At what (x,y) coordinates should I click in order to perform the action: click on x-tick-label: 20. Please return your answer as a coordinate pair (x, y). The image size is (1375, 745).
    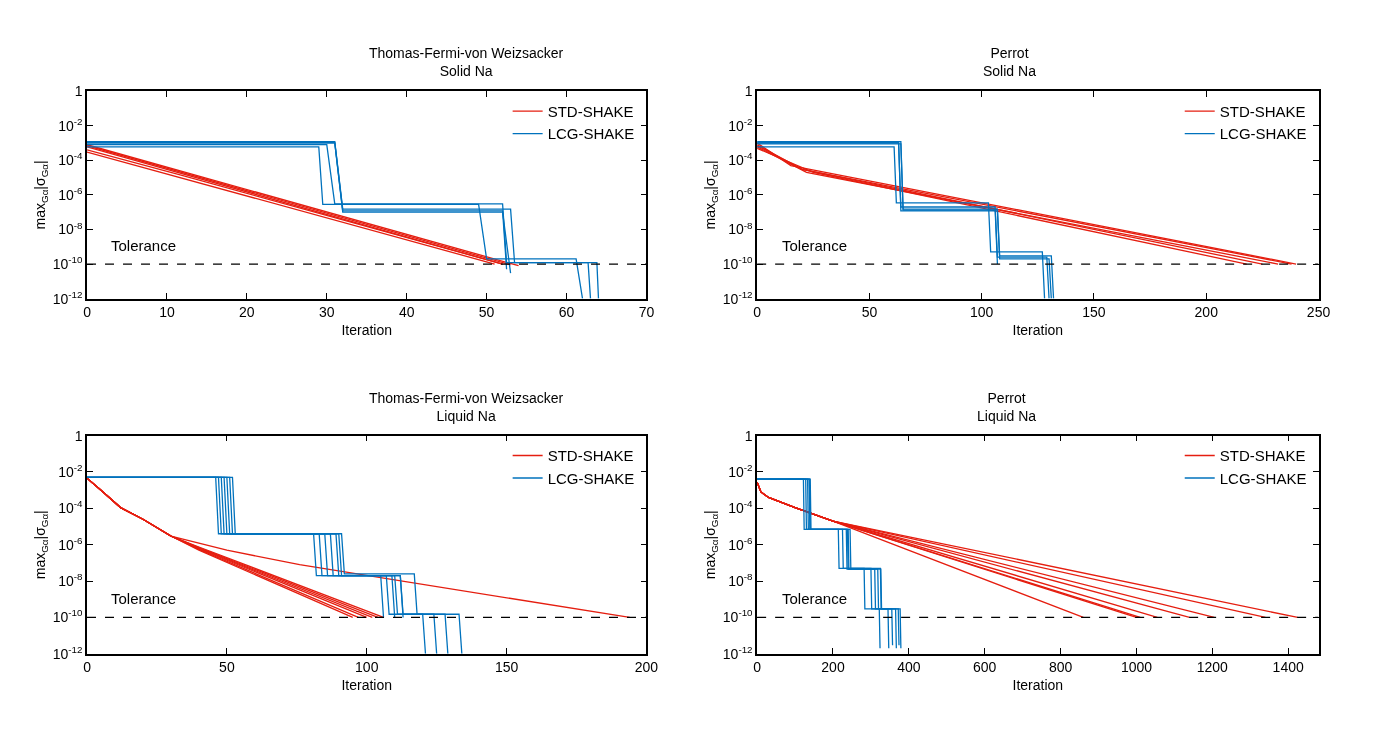
    Looking at the image, I should click on (247, 312).